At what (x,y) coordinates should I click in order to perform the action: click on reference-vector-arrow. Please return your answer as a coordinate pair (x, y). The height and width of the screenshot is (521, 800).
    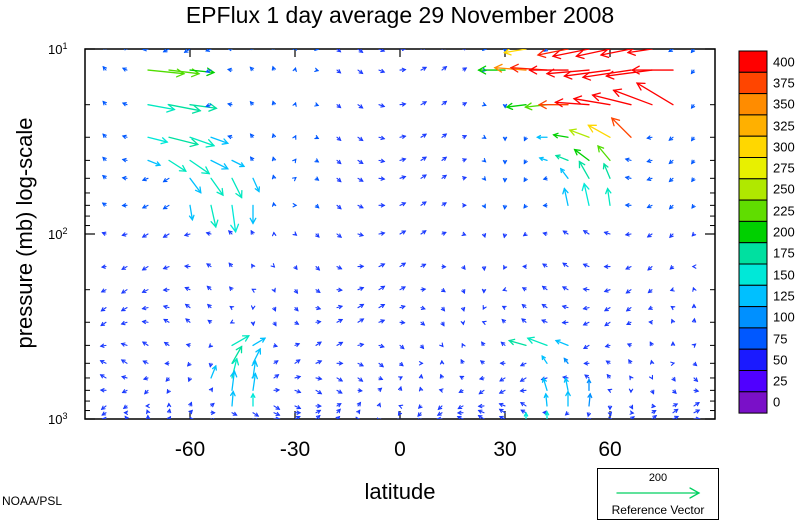
    Looking at the image, I should click on (658, 493).